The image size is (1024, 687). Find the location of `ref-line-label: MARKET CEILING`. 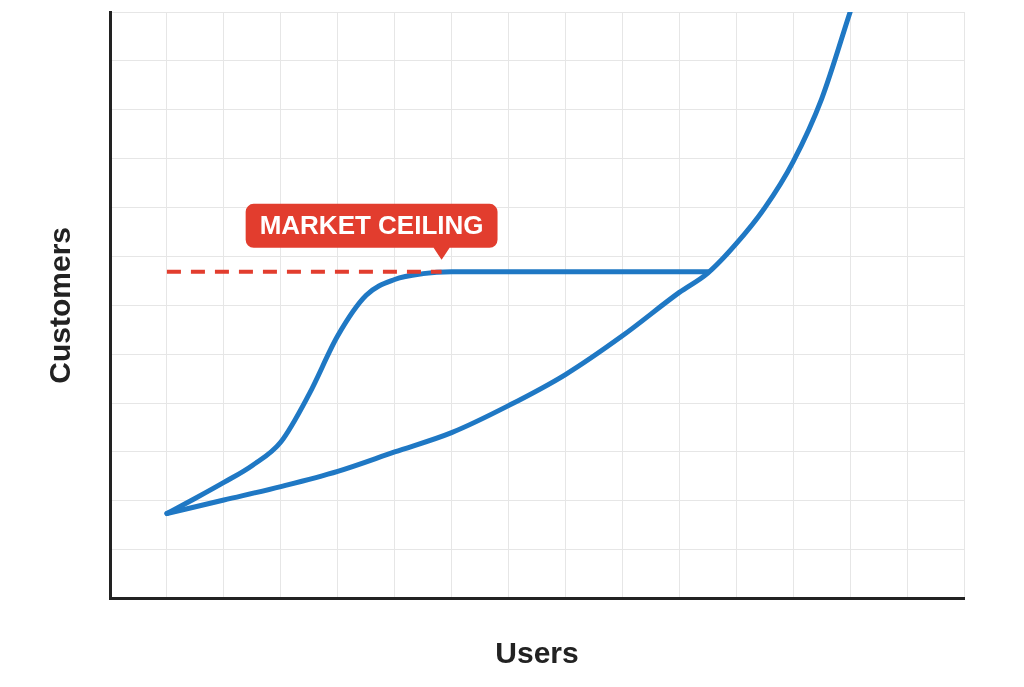

ref-line-label: MARKET CEILING is located at coordinates (371, 225).